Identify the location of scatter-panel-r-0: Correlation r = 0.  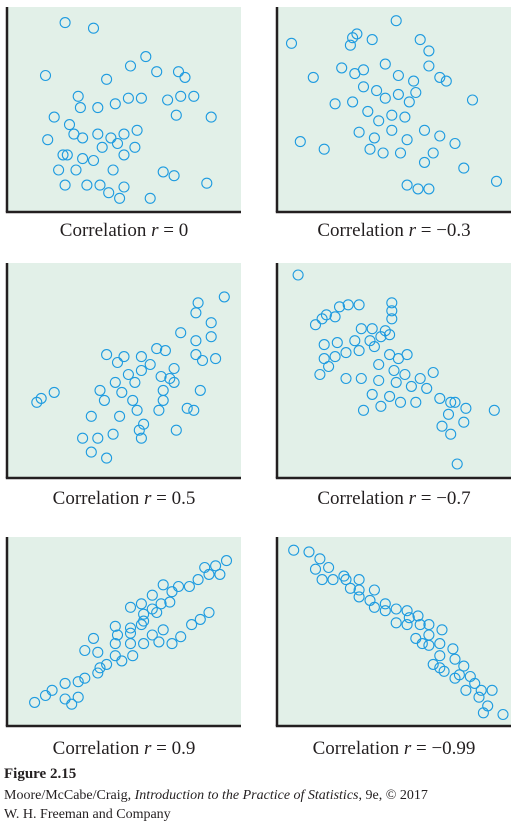
(124, 131).